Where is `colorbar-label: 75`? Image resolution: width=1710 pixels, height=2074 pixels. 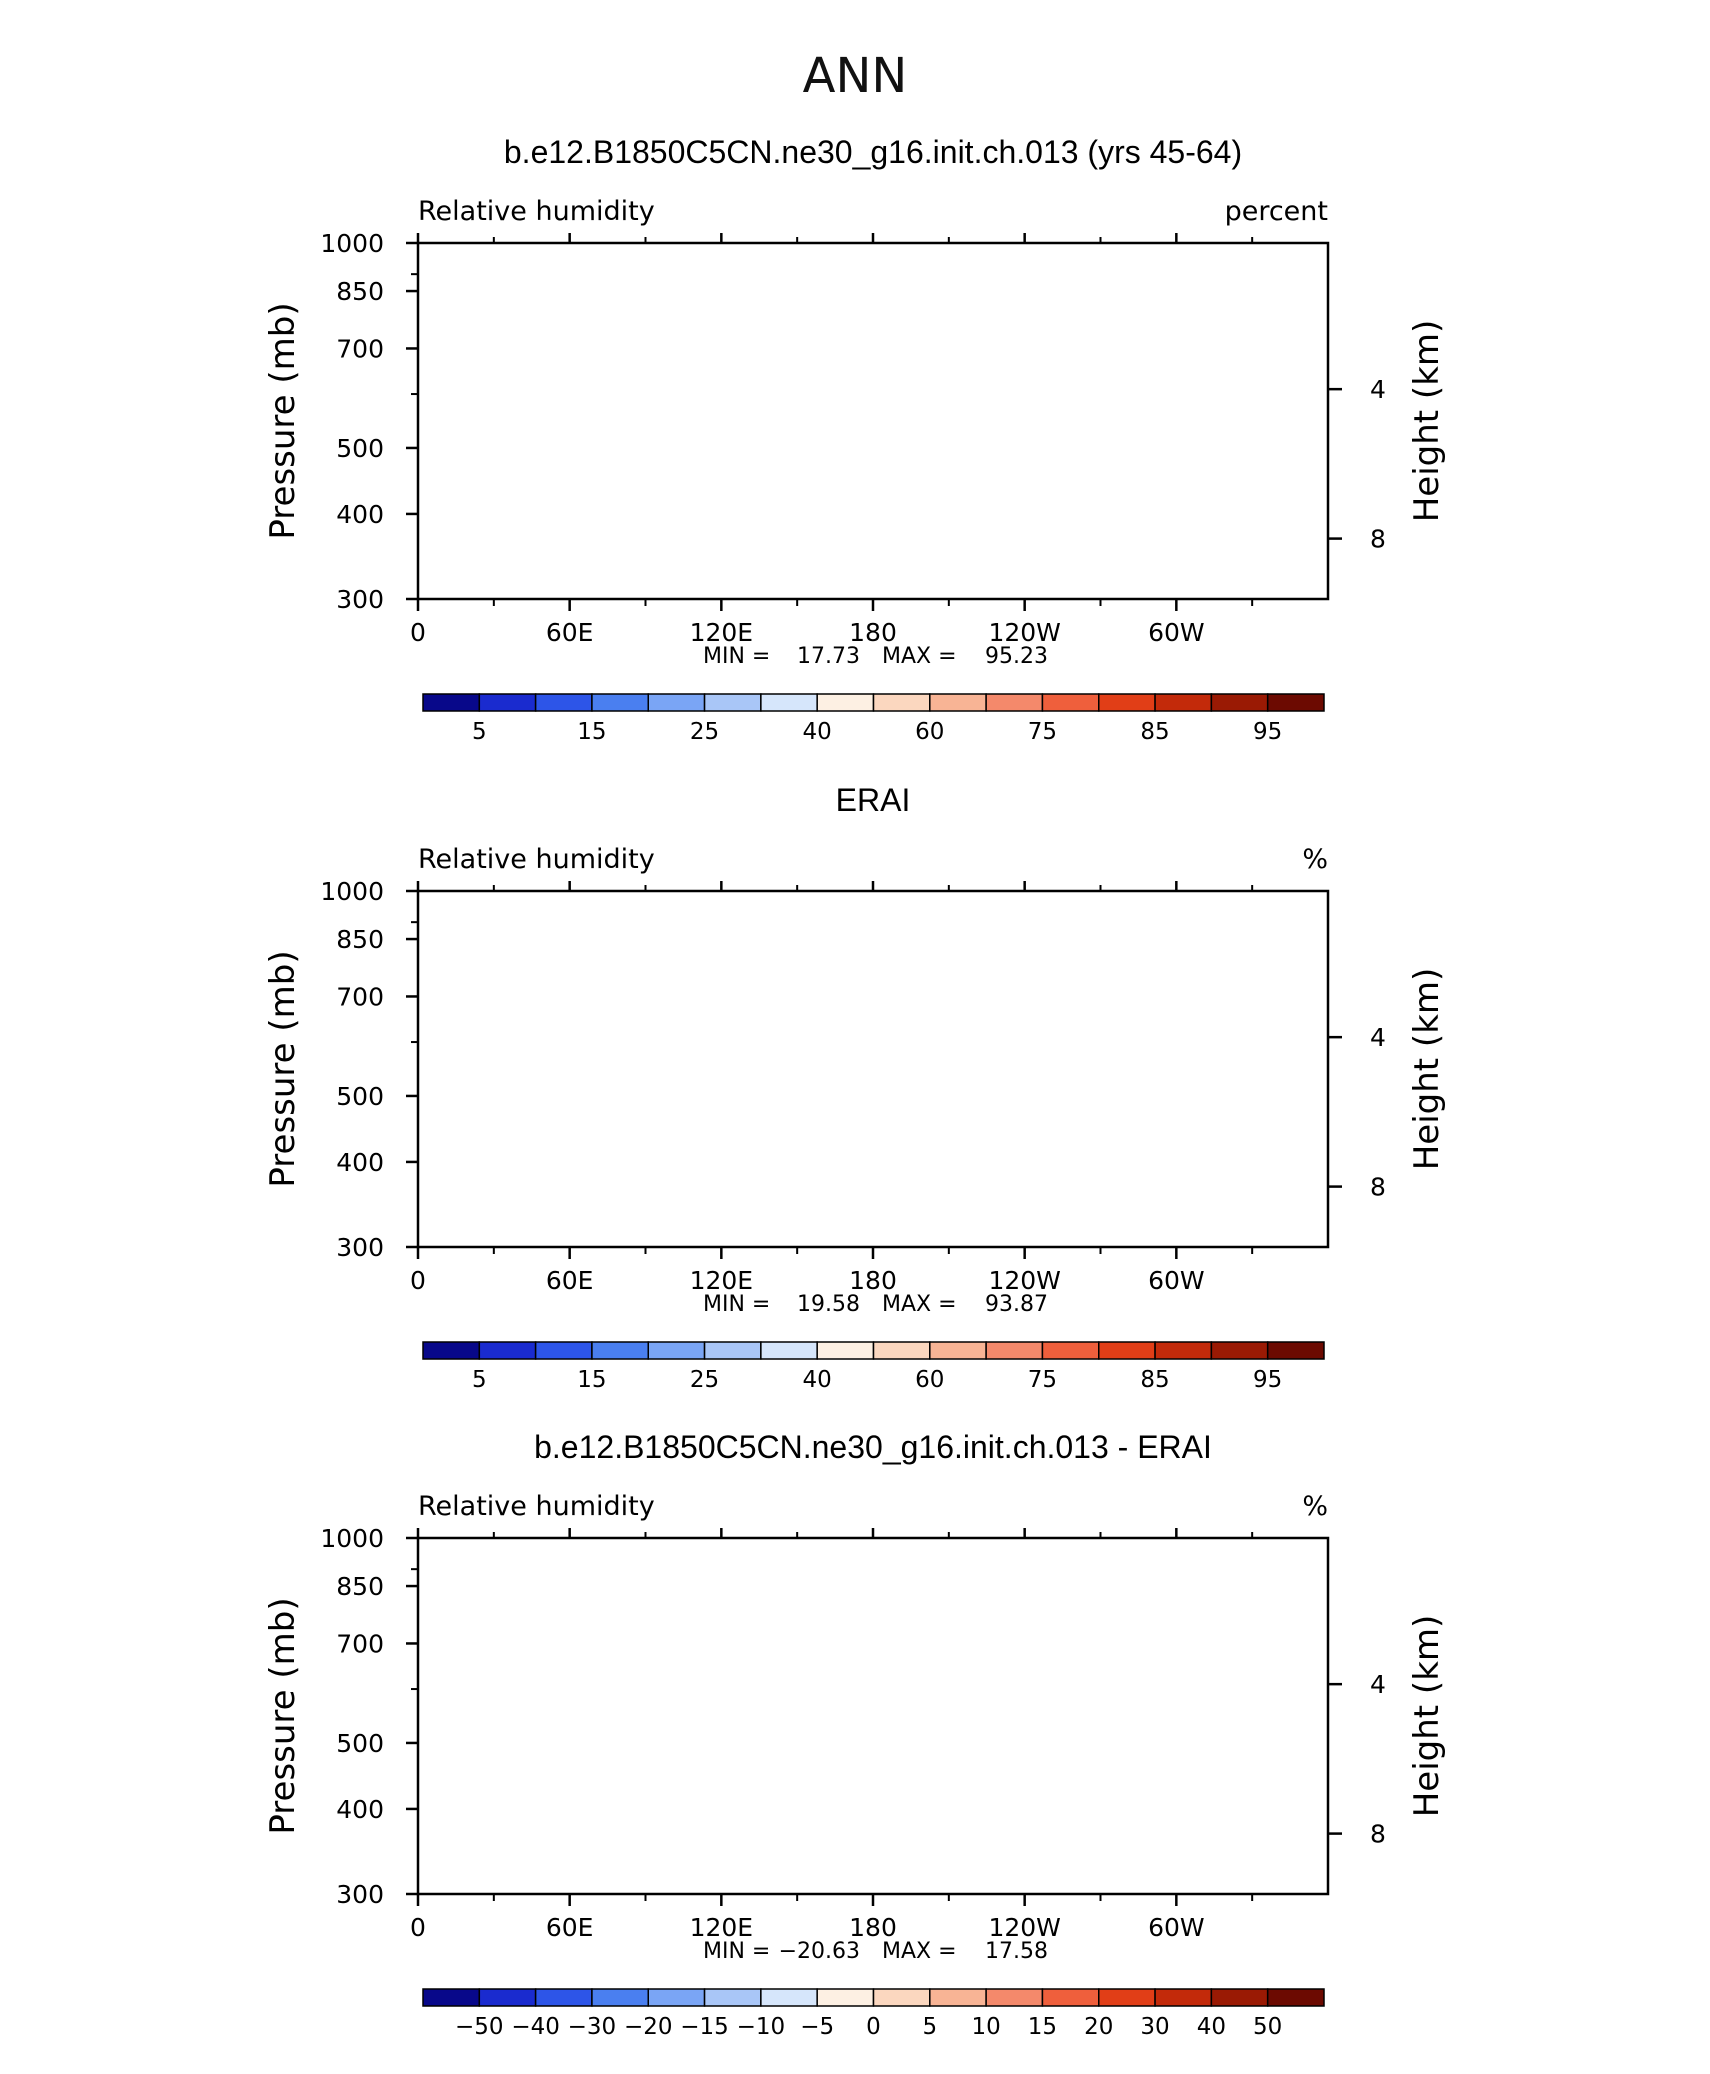
colorbar-label: 75 is located at coordinates (1042, 1380).